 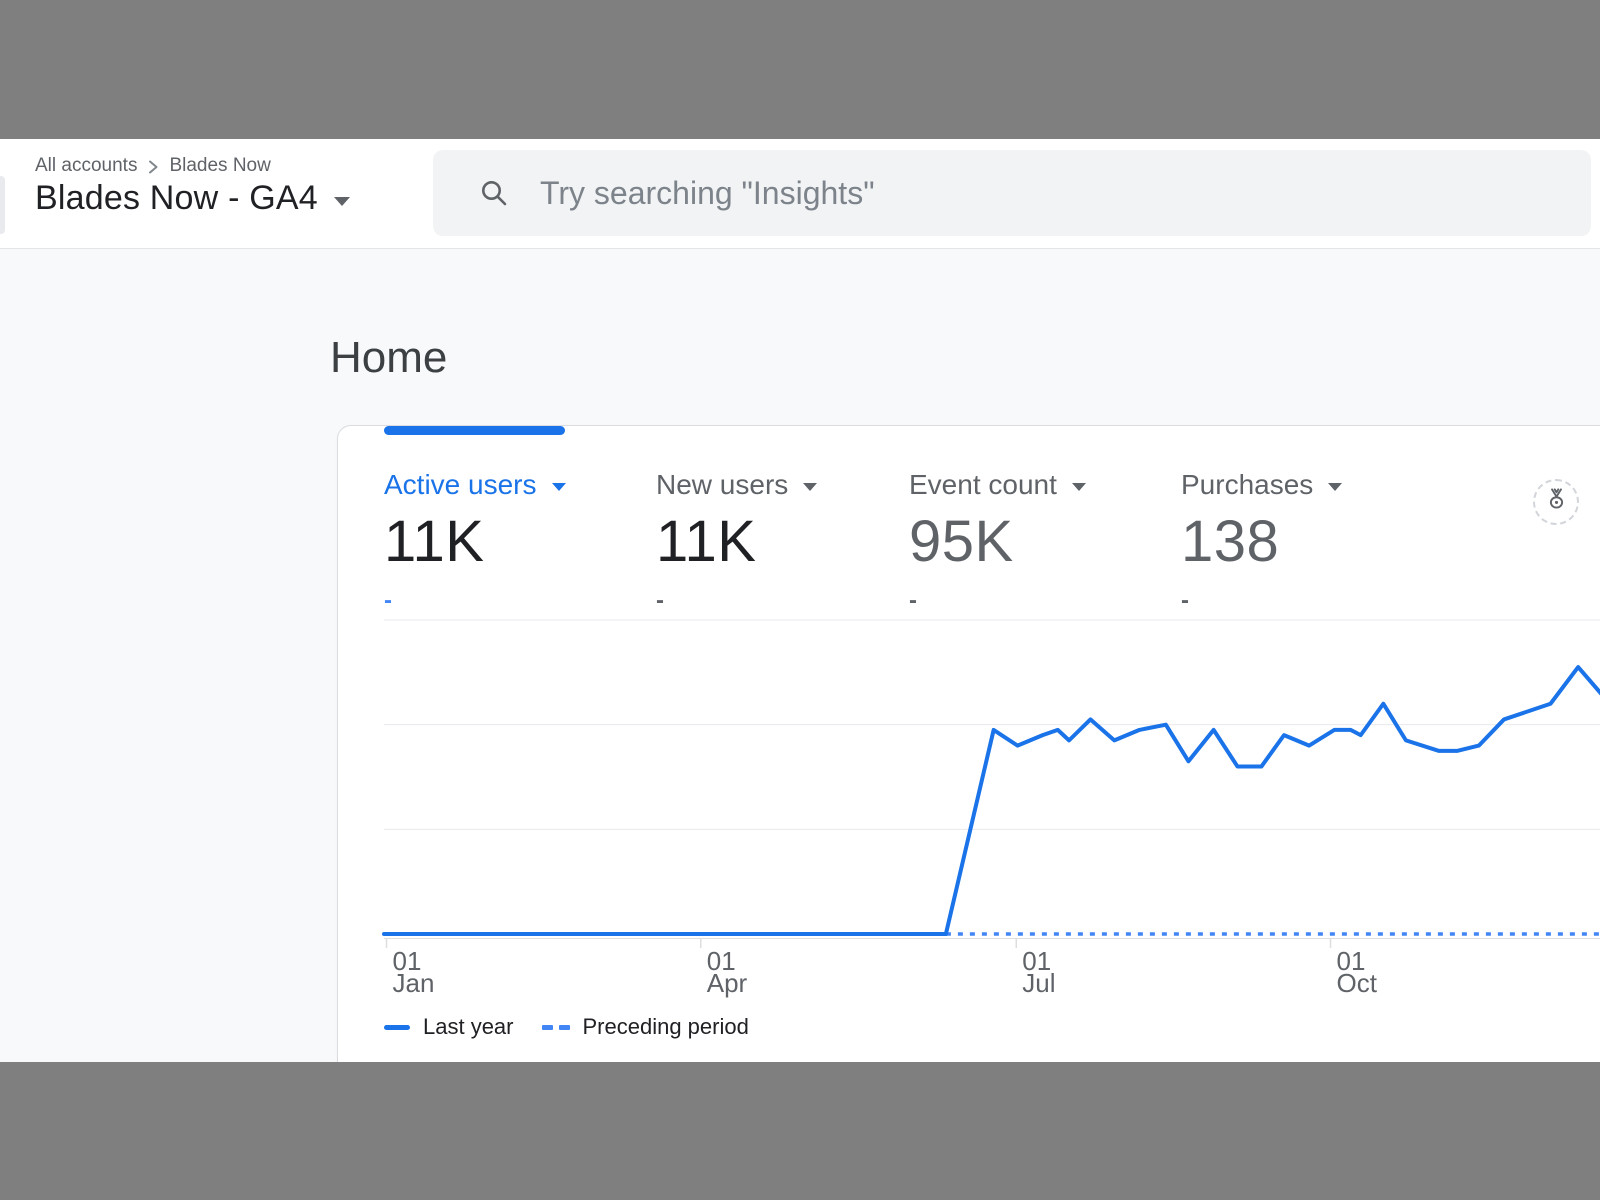 I want to click on search-bar, so click(x=1012, y=193).